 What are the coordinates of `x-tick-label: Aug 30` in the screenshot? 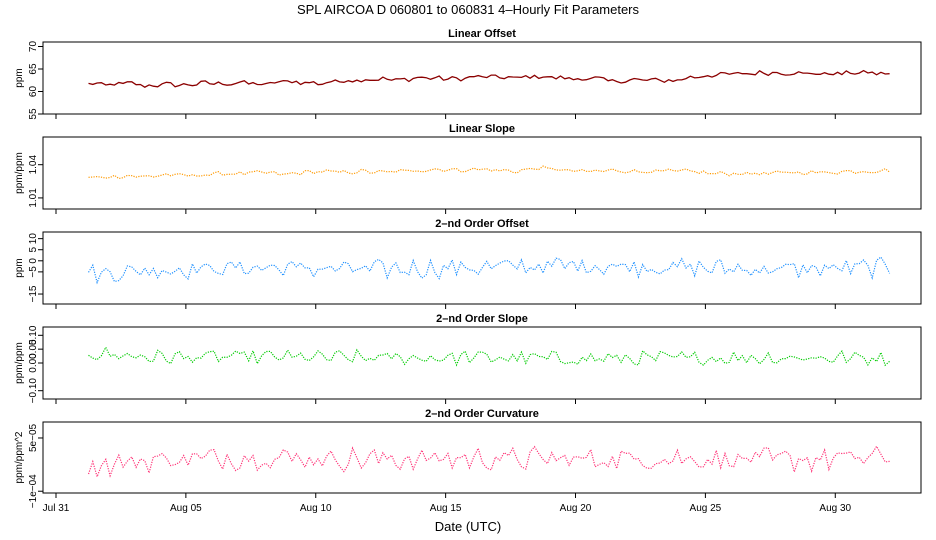 It's located at (835, 508).